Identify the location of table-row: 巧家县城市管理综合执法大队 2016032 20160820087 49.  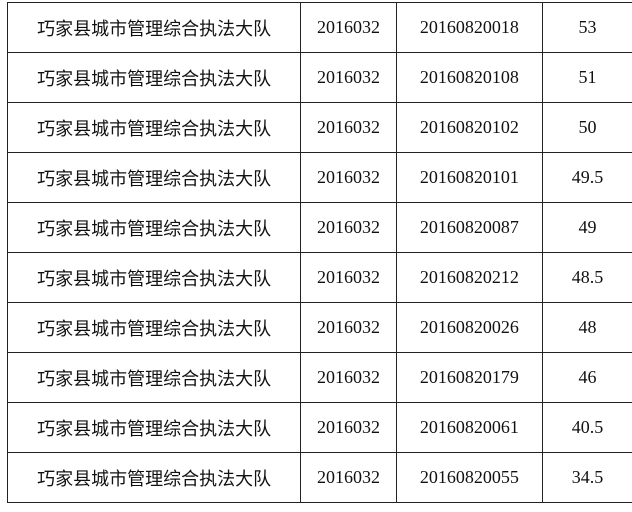
(319, 227).